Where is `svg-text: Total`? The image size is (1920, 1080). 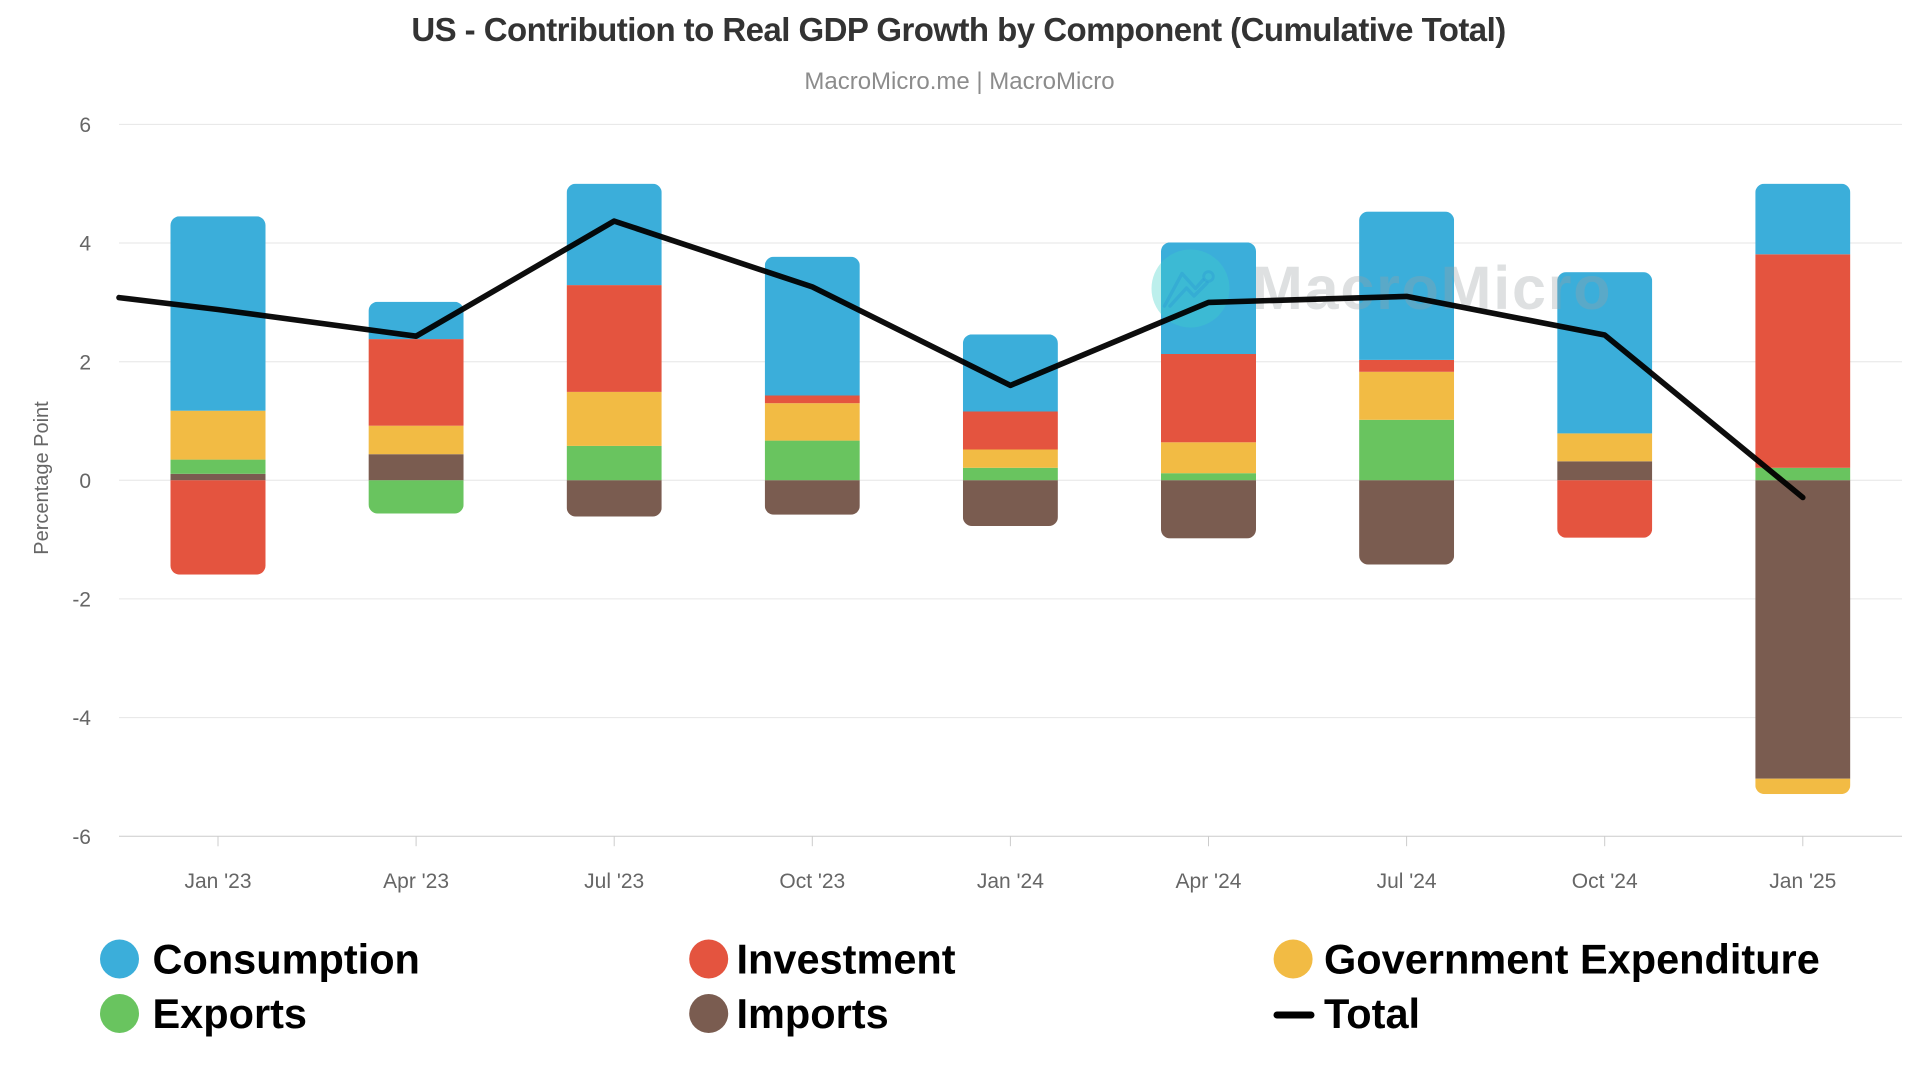
svg-text: Total is located at coordinates (1372, 1013).